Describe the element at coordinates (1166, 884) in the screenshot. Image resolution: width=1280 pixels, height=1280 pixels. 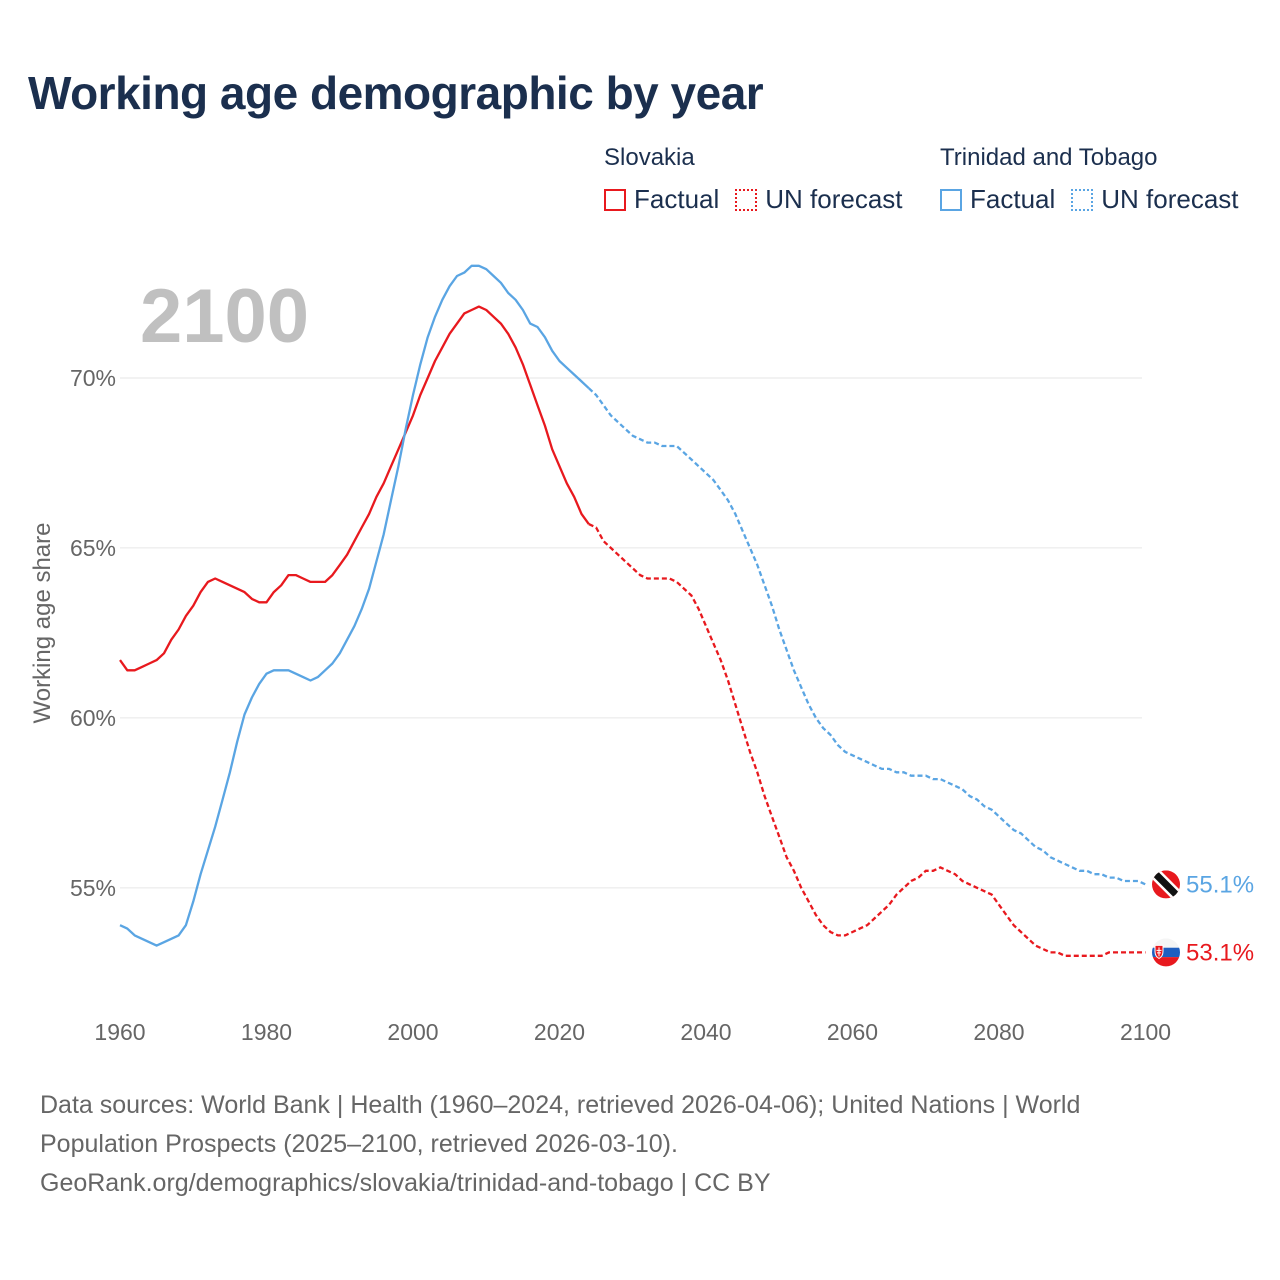
I see `trinidad-and-tobago-flag-icon` at that location.